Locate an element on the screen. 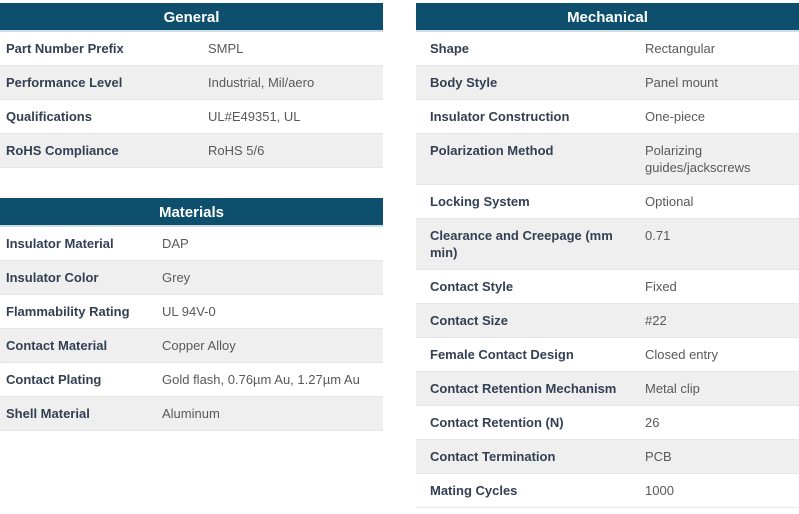 This screenshot has height=514, width=799. spec-value: Grey is located at coordinates (176, 277).